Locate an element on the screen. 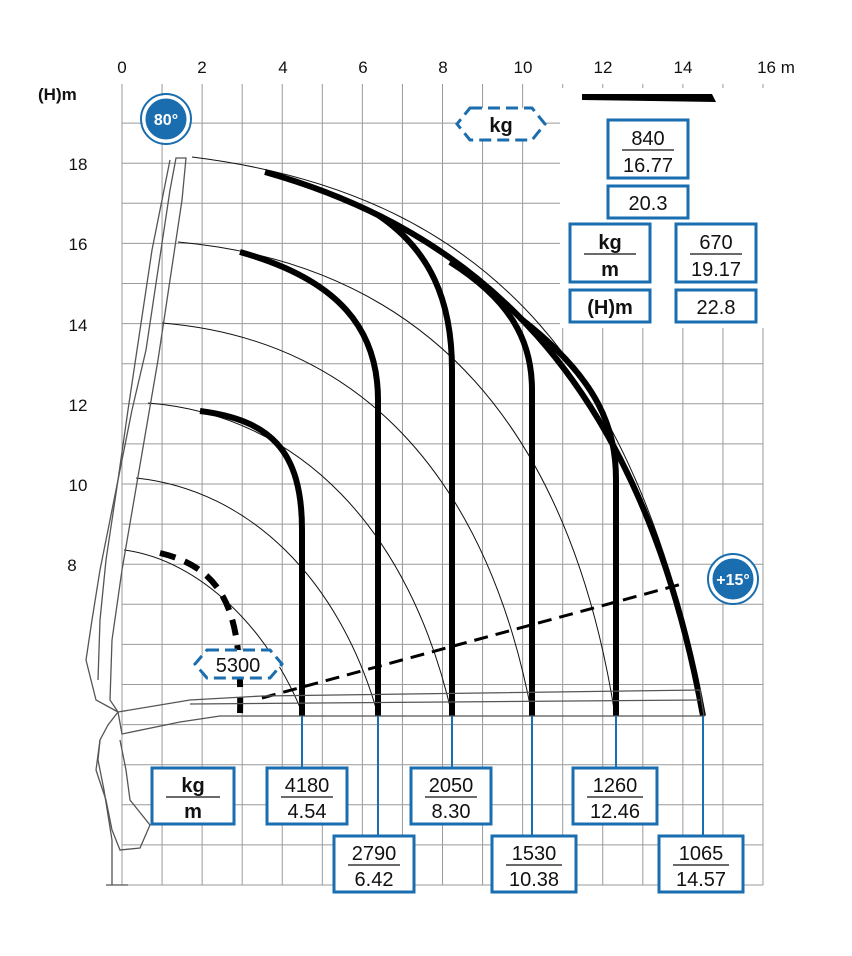  x-tick-label: 10 is located at coordinates (523, 67).